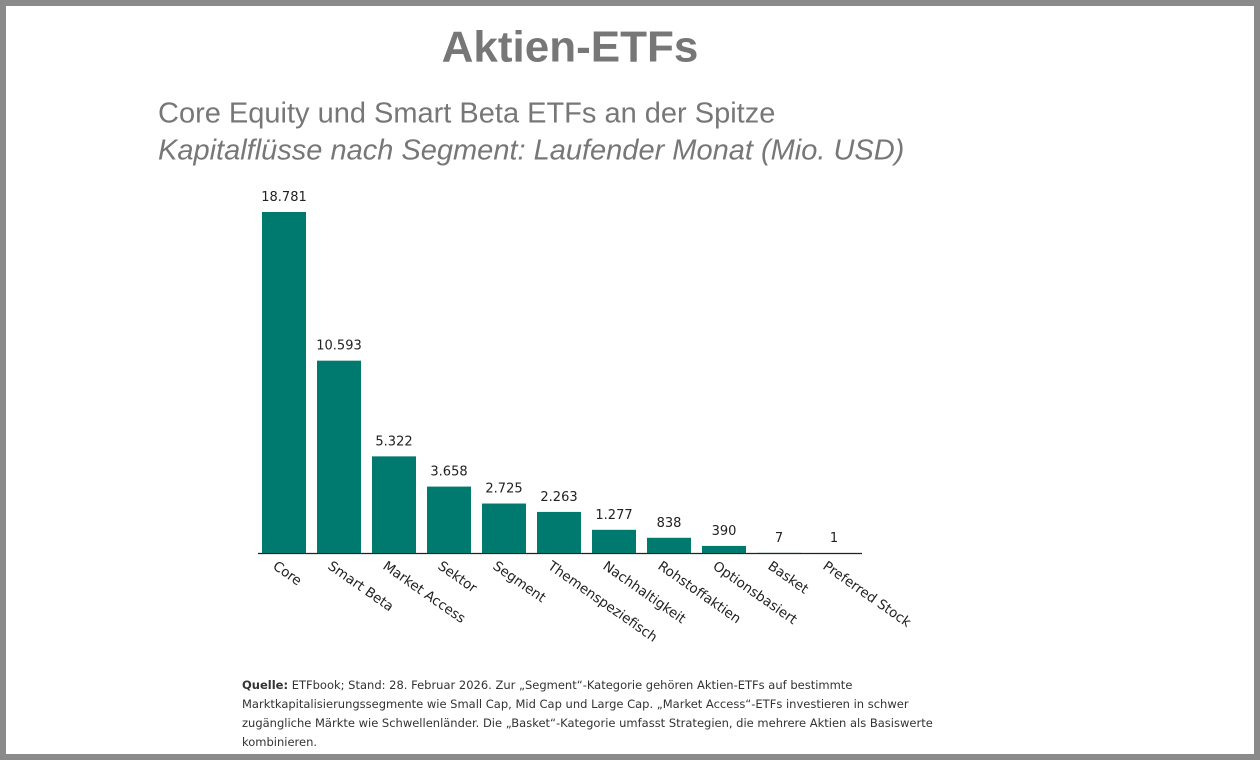  Describe the element at coordinates (265, 685) in the screenshot. I see `source-label: Quelle:` at that location.